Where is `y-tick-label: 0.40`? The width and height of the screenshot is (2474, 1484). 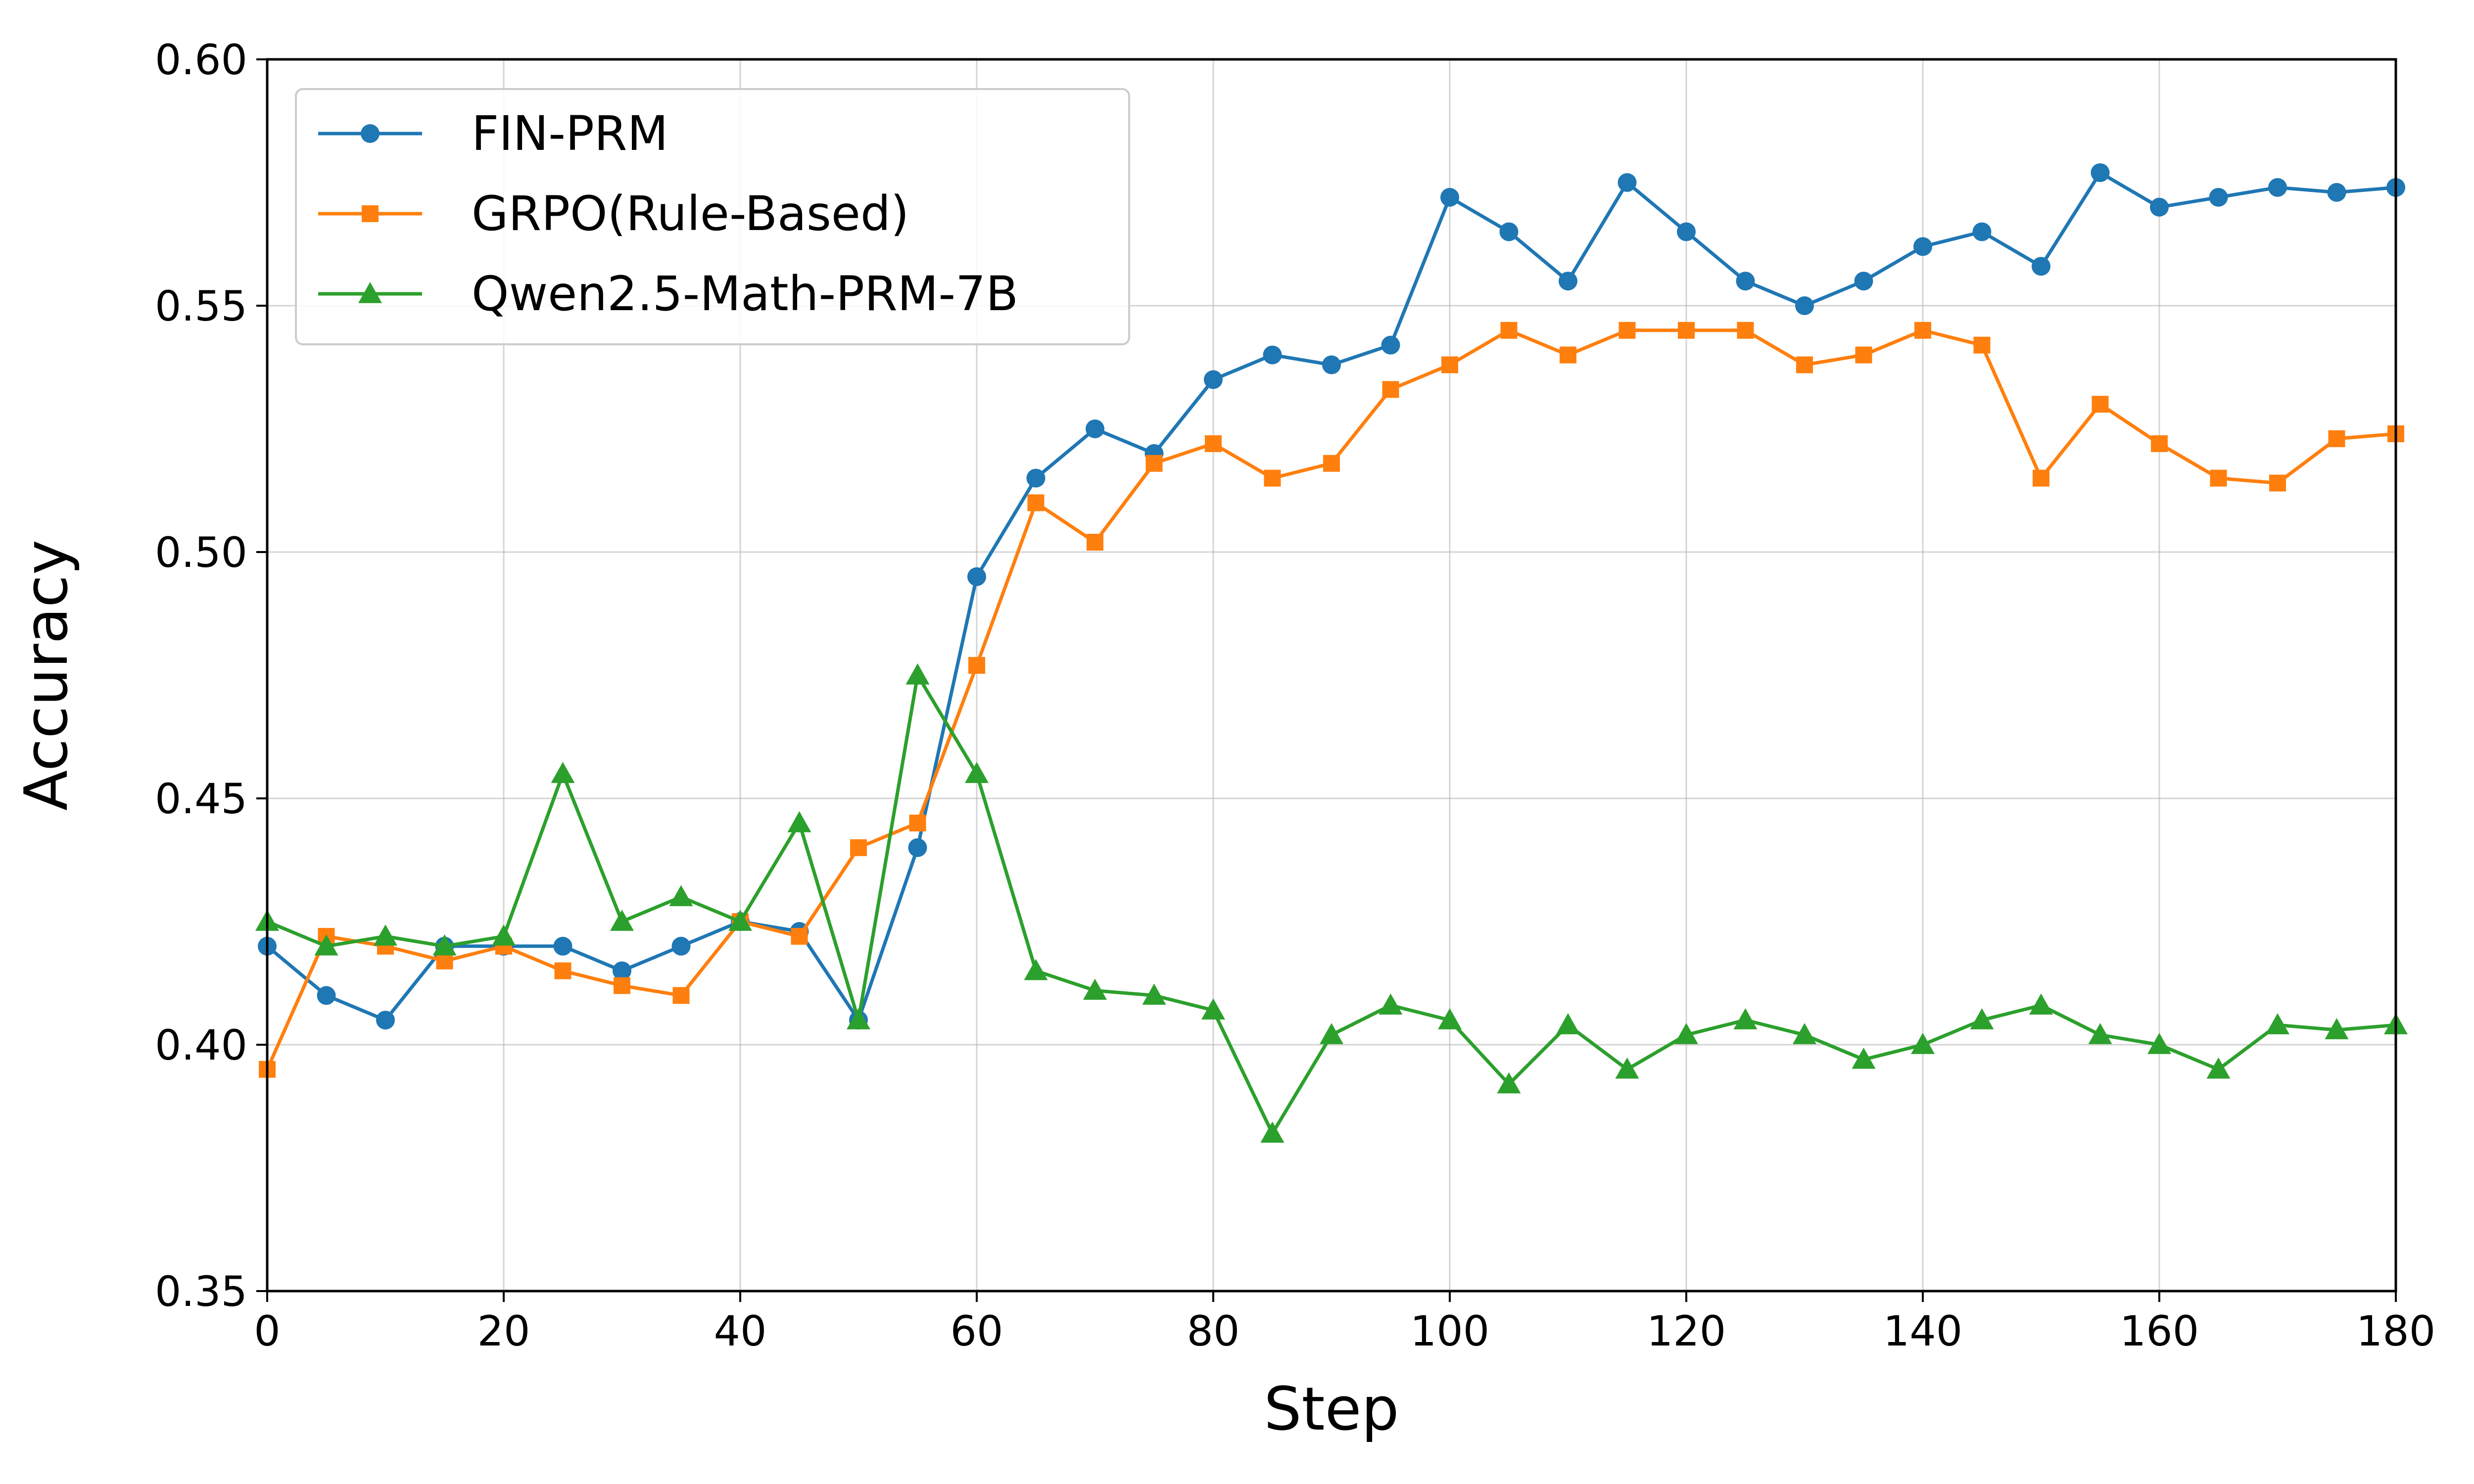 y-tick-label: 0.40 is located at coordinates (201, 1045).